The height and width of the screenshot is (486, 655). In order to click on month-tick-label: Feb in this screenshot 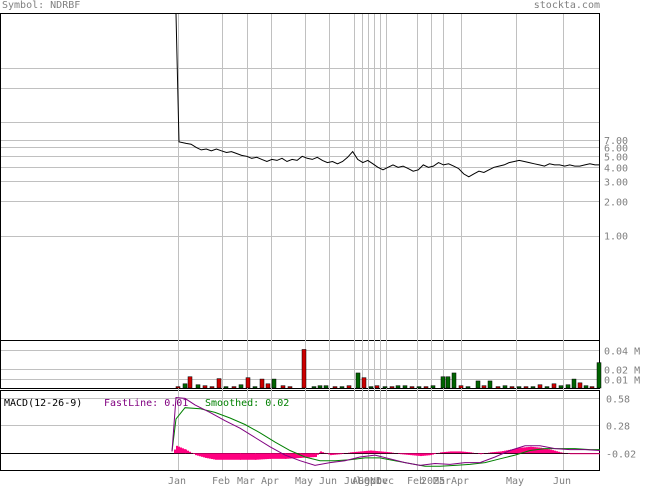, I will do `click(416, 481)`.